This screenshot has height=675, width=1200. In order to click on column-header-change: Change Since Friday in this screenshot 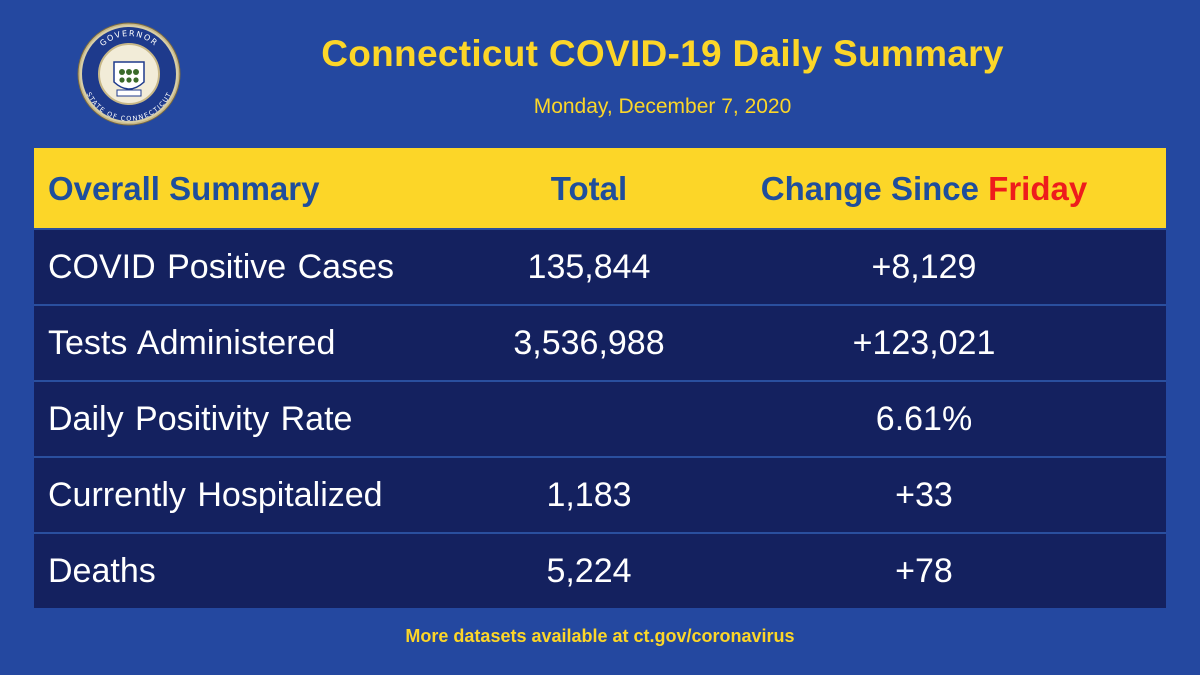, I will do `click(924, 189)`.